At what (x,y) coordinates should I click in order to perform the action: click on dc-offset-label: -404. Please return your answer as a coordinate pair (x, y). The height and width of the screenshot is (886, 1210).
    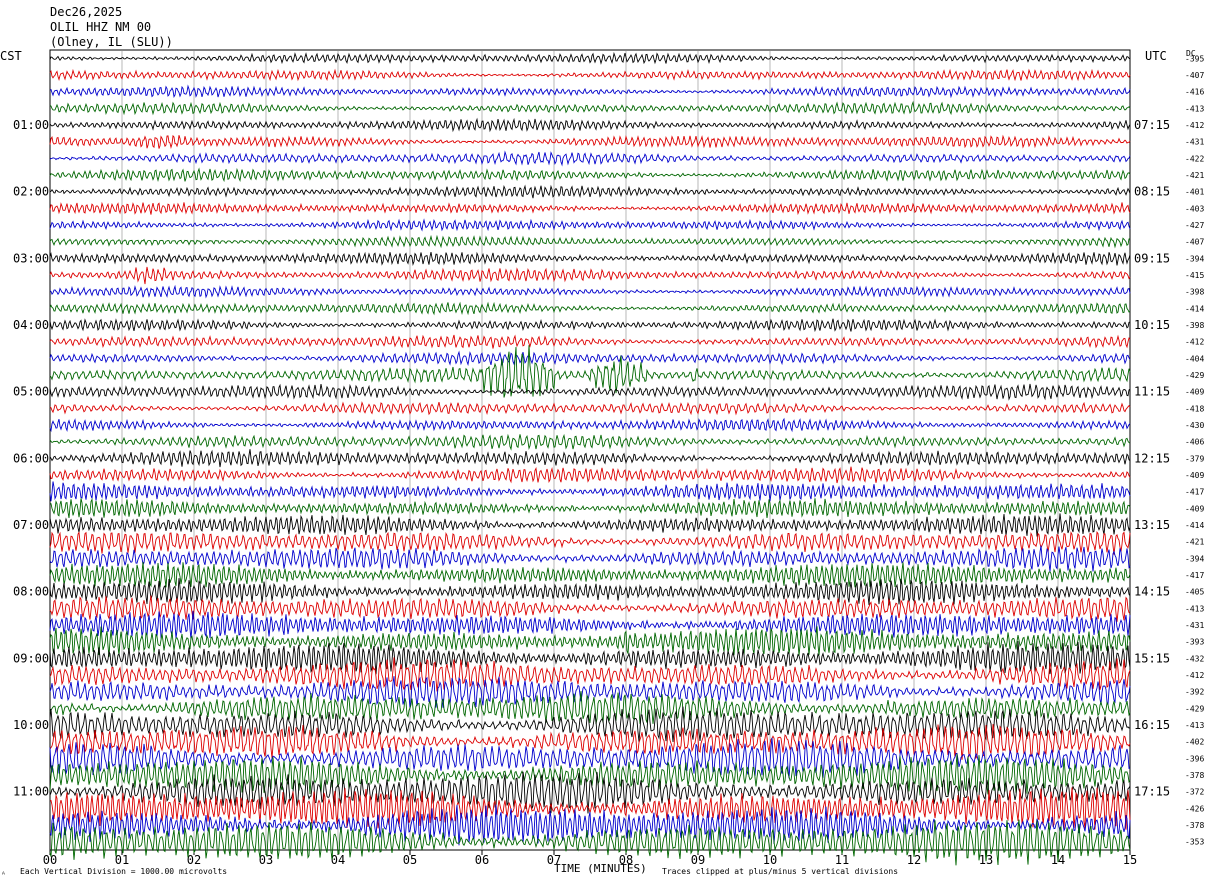
    Looking at the image, I should click on (1194, 358).